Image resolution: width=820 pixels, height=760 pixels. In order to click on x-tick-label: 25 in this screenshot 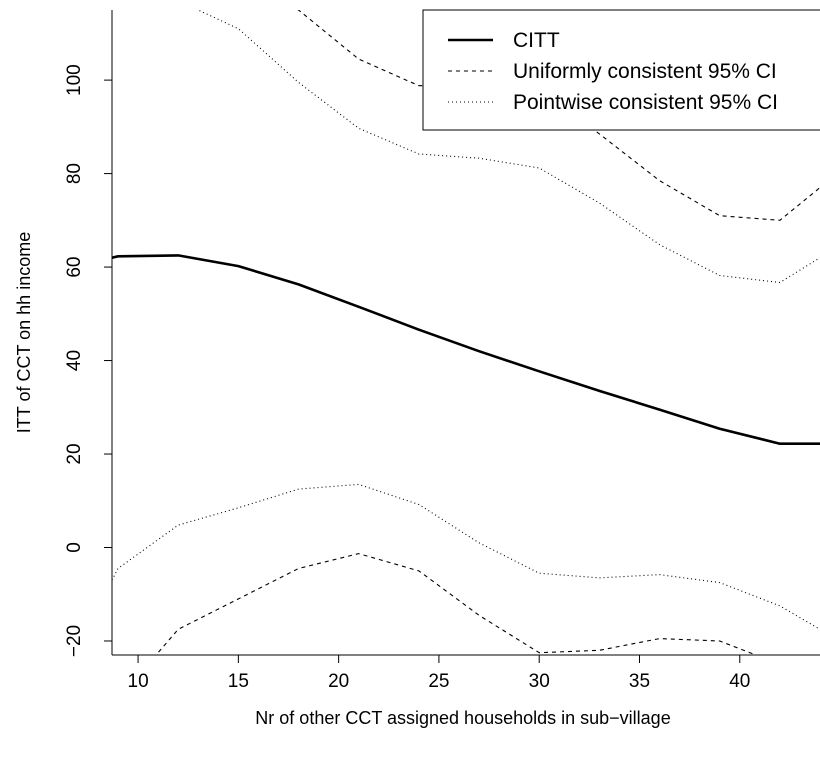, I will do `click(438, 681)`.